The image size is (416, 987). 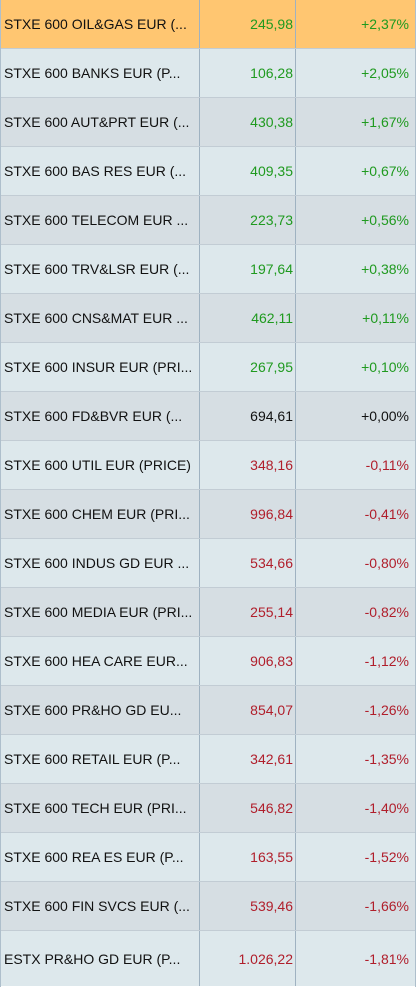 I want to click on change-percent-cell: -1,52%, so click(x=386, y=857).